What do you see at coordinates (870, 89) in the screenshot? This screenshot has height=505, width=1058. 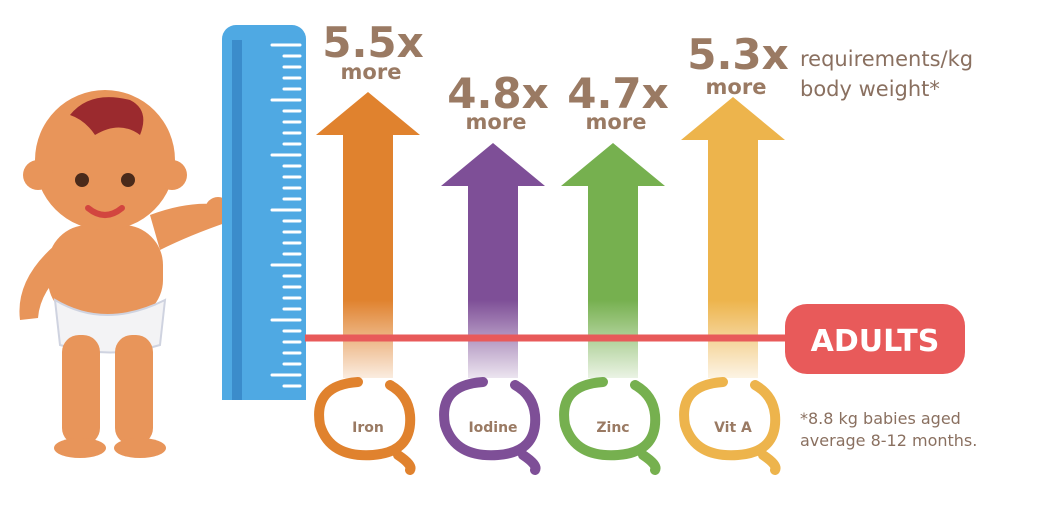 I see `note-line: body weight*` at bounding box center [870, 89].